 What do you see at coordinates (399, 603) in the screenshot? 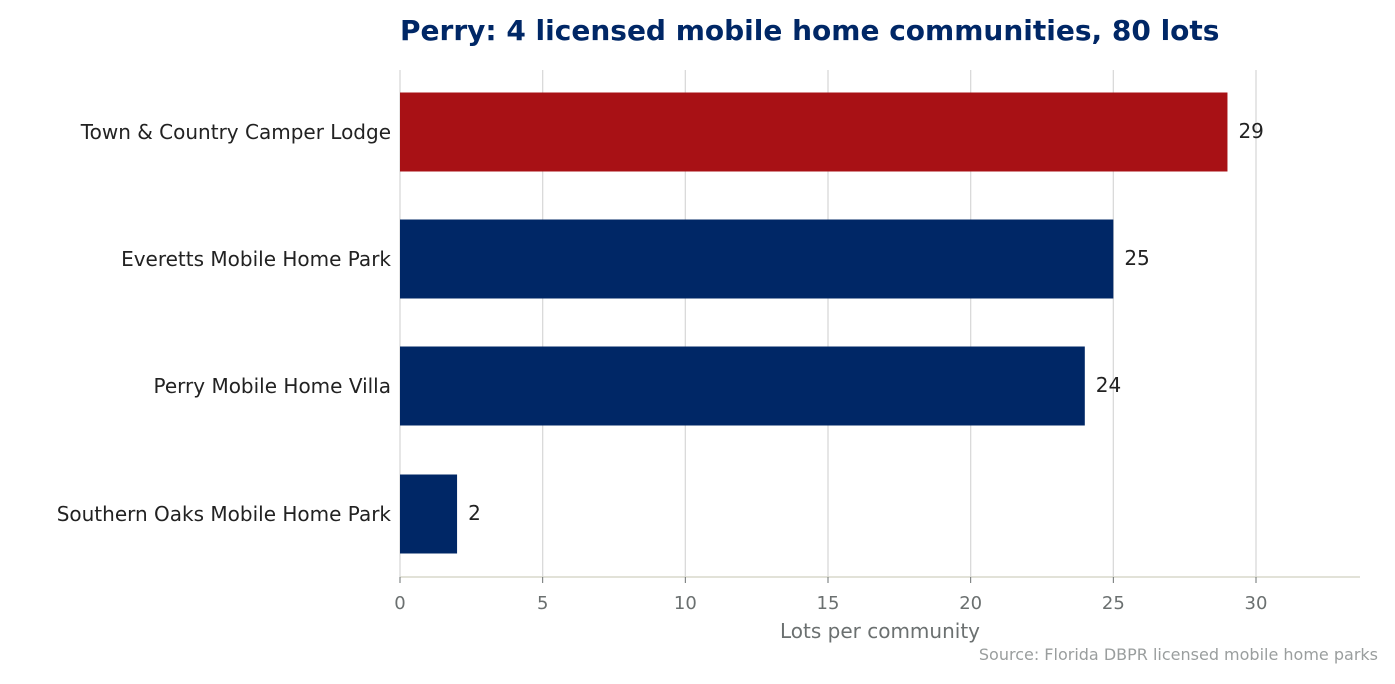
I see `x-tick-label-0: 0` at bounding box center [399, 603].